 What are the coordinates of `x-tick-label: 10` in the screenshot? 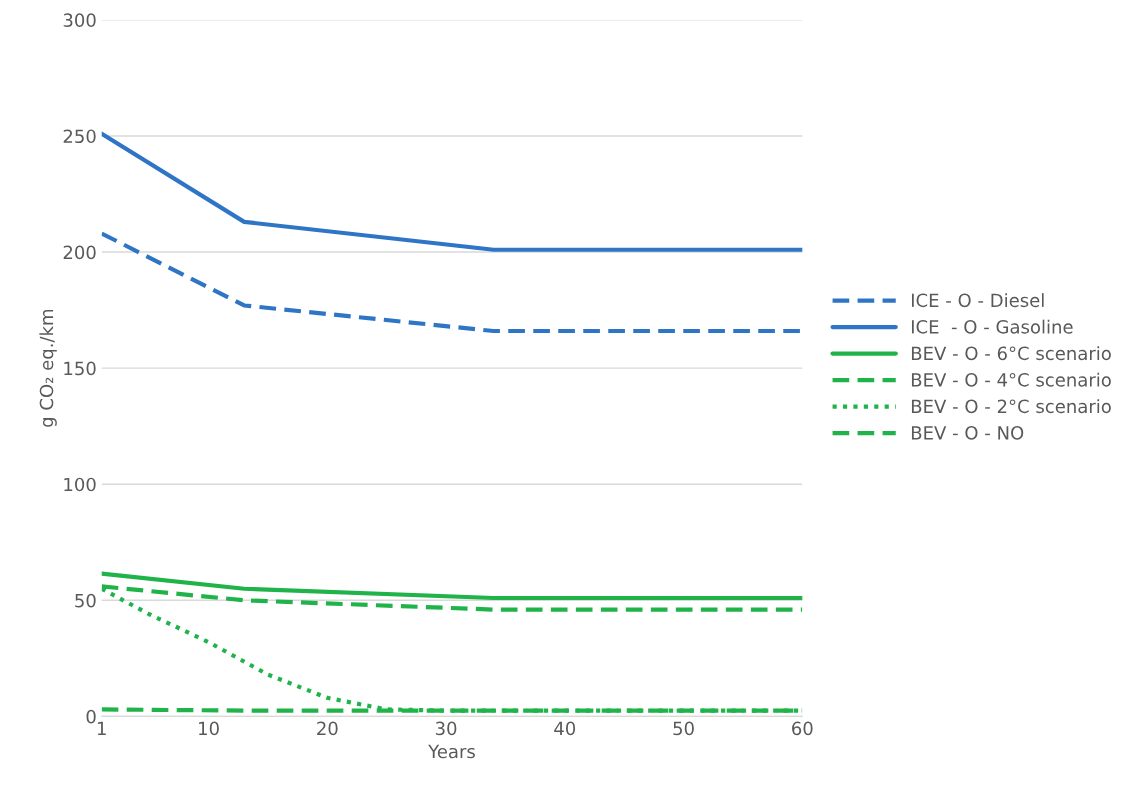 It's located at (209, 728).